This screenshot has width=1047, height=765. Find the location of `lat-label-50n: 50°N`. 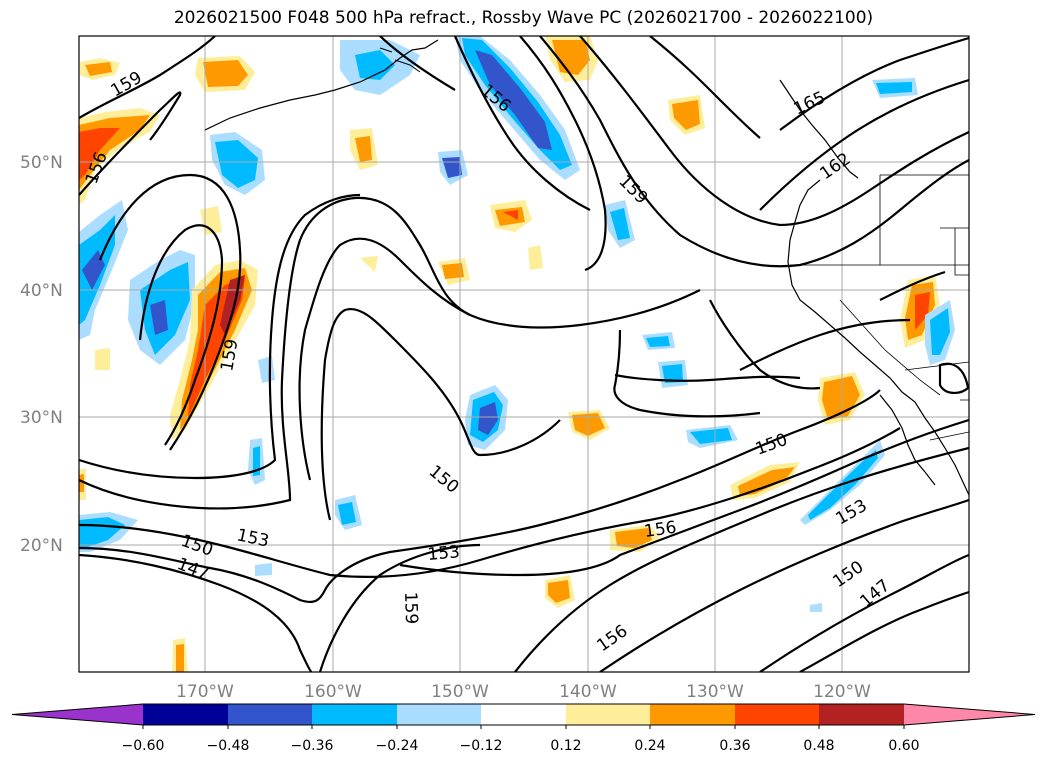

lat-label-50n: 50°N is located at coordinates (41, 163).